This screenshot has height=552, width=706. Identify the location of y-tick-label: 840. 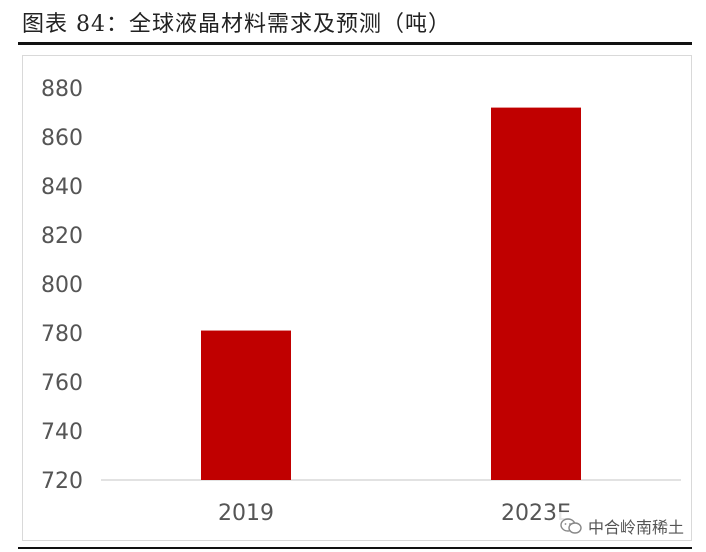
(62, 187).